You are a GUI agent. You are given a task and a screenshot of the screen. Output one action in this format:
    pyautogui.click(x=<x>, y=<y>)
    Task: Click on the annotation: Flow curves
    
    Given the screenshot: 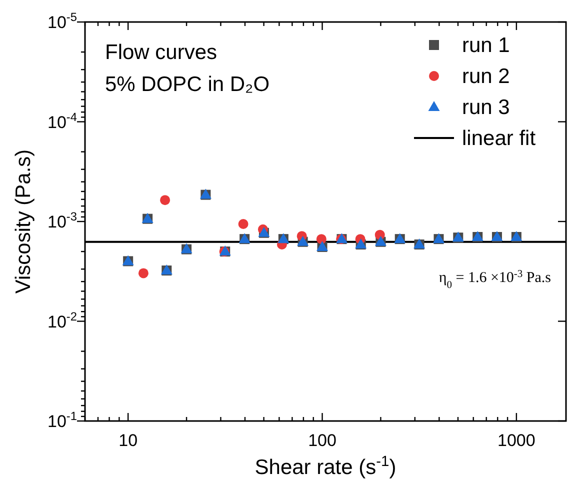 What is the action you would take?
    pyautogui.click(x=161, y=52)
    